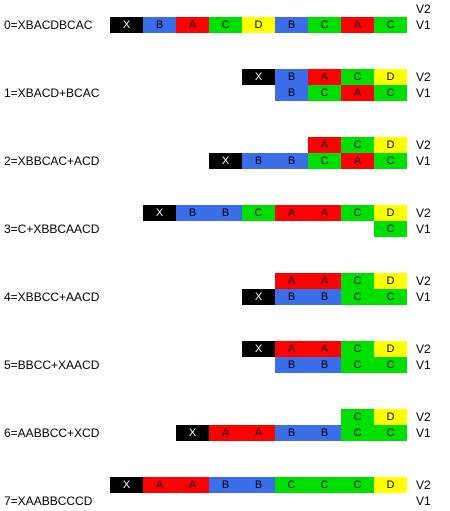  Describe the element at coordinates (52, 161) in the screenshot. I see `row-label-2: 2=XBBCAC+ACD` at that location.